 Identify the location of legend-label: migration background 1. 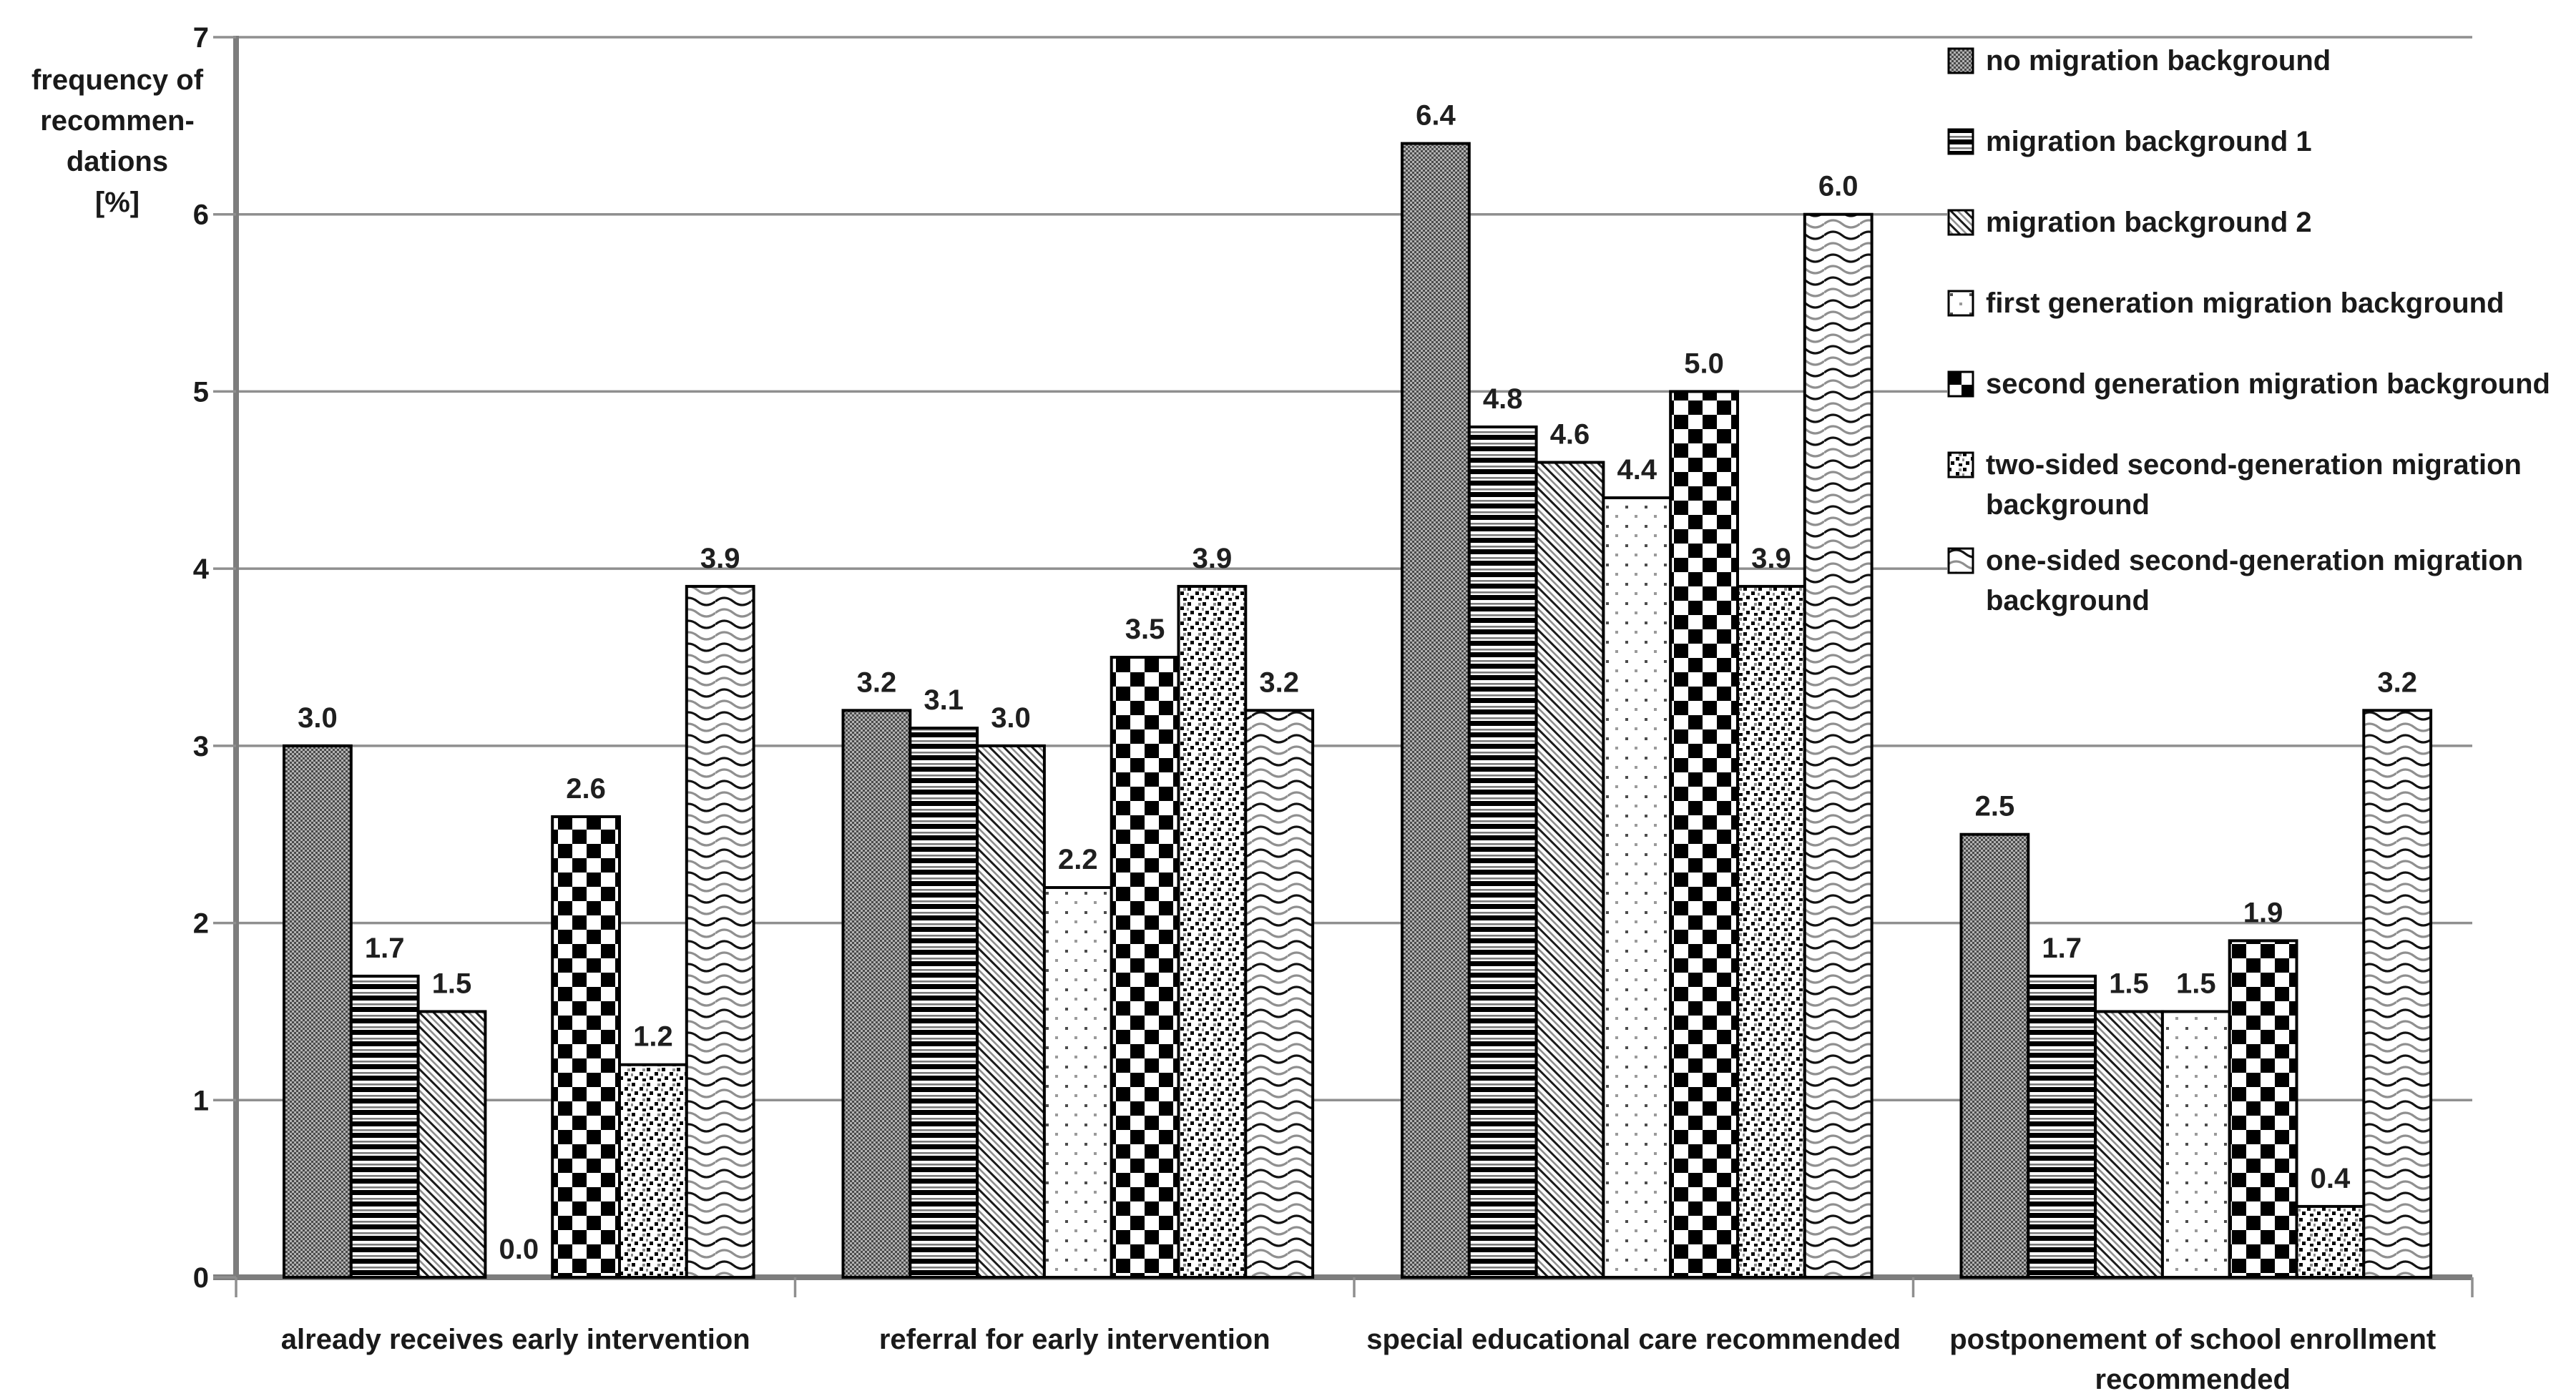
(2149, 141).